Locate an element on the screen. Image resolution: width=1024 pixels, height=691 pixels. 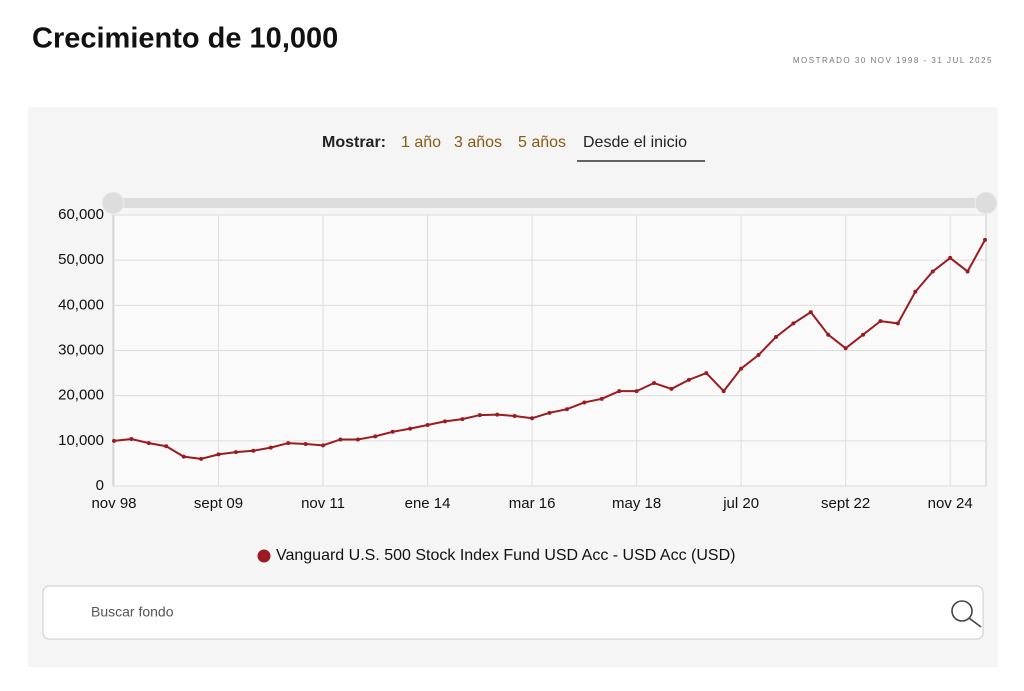
y-tick-label: 30,000 is located at coordinates (81, 349).